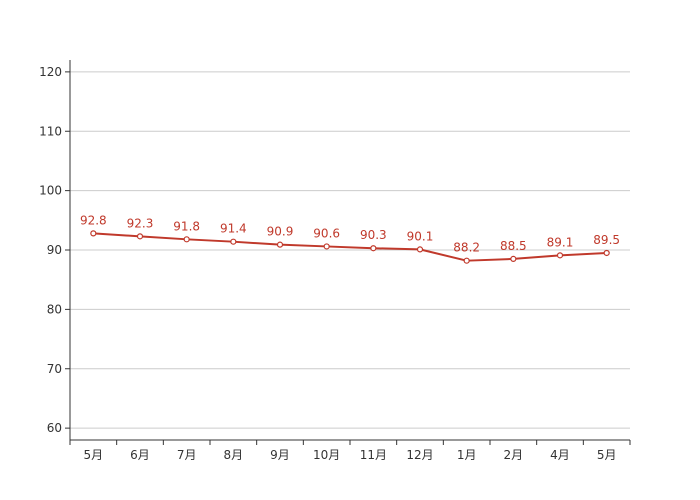 The image size is (700, 500). Describe the element at coordinates (280, 232) in the screenshot. I see `data-label: 90.9` at that location.